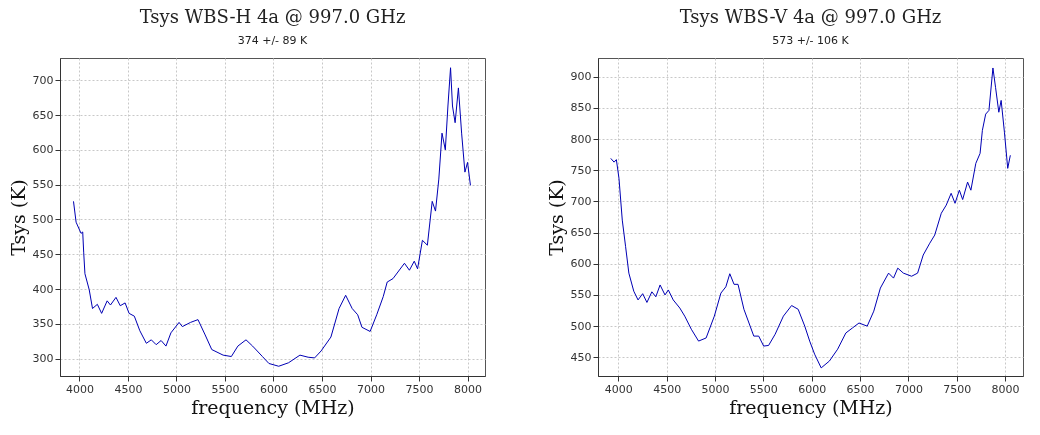 The height and width of the screenshot is (435, 1040). What do you see at coordinates (272, 16) in the screenshot?
I see `chart-title: Tsys WBS-H 4a @ 997.0 GHz` at bounding box center [272, 16].